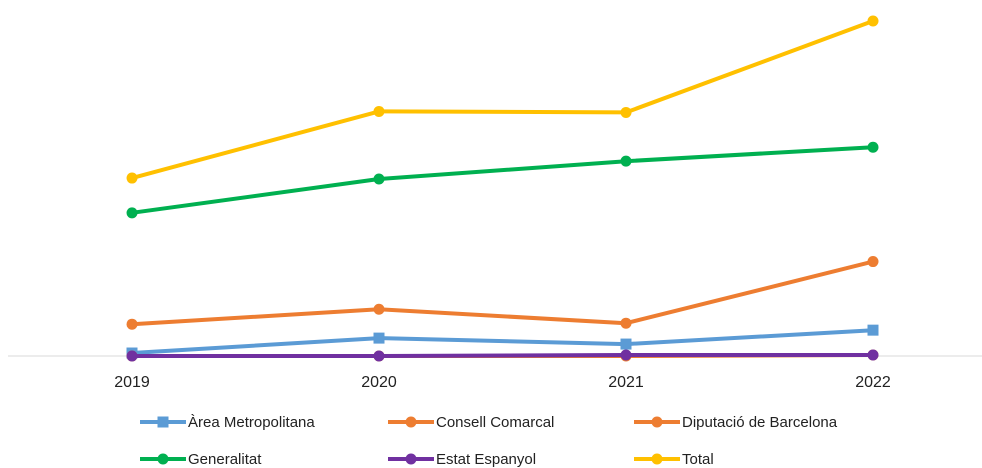 The image size is (982, 468). What do you see at coordinates (495, 422) in the screenshot?
I see `legend-label-consell-comarcal: Consell Comarcal` at bounding box center [495, 422].